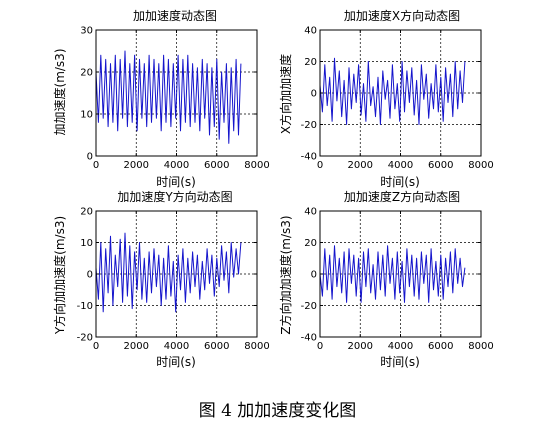 The height and width of the screenshot is (427, 555). Describe the element at coordinates (402, 196) in the screenshot. I see `chart-title: 加加速度Z方向动态图` at that location.